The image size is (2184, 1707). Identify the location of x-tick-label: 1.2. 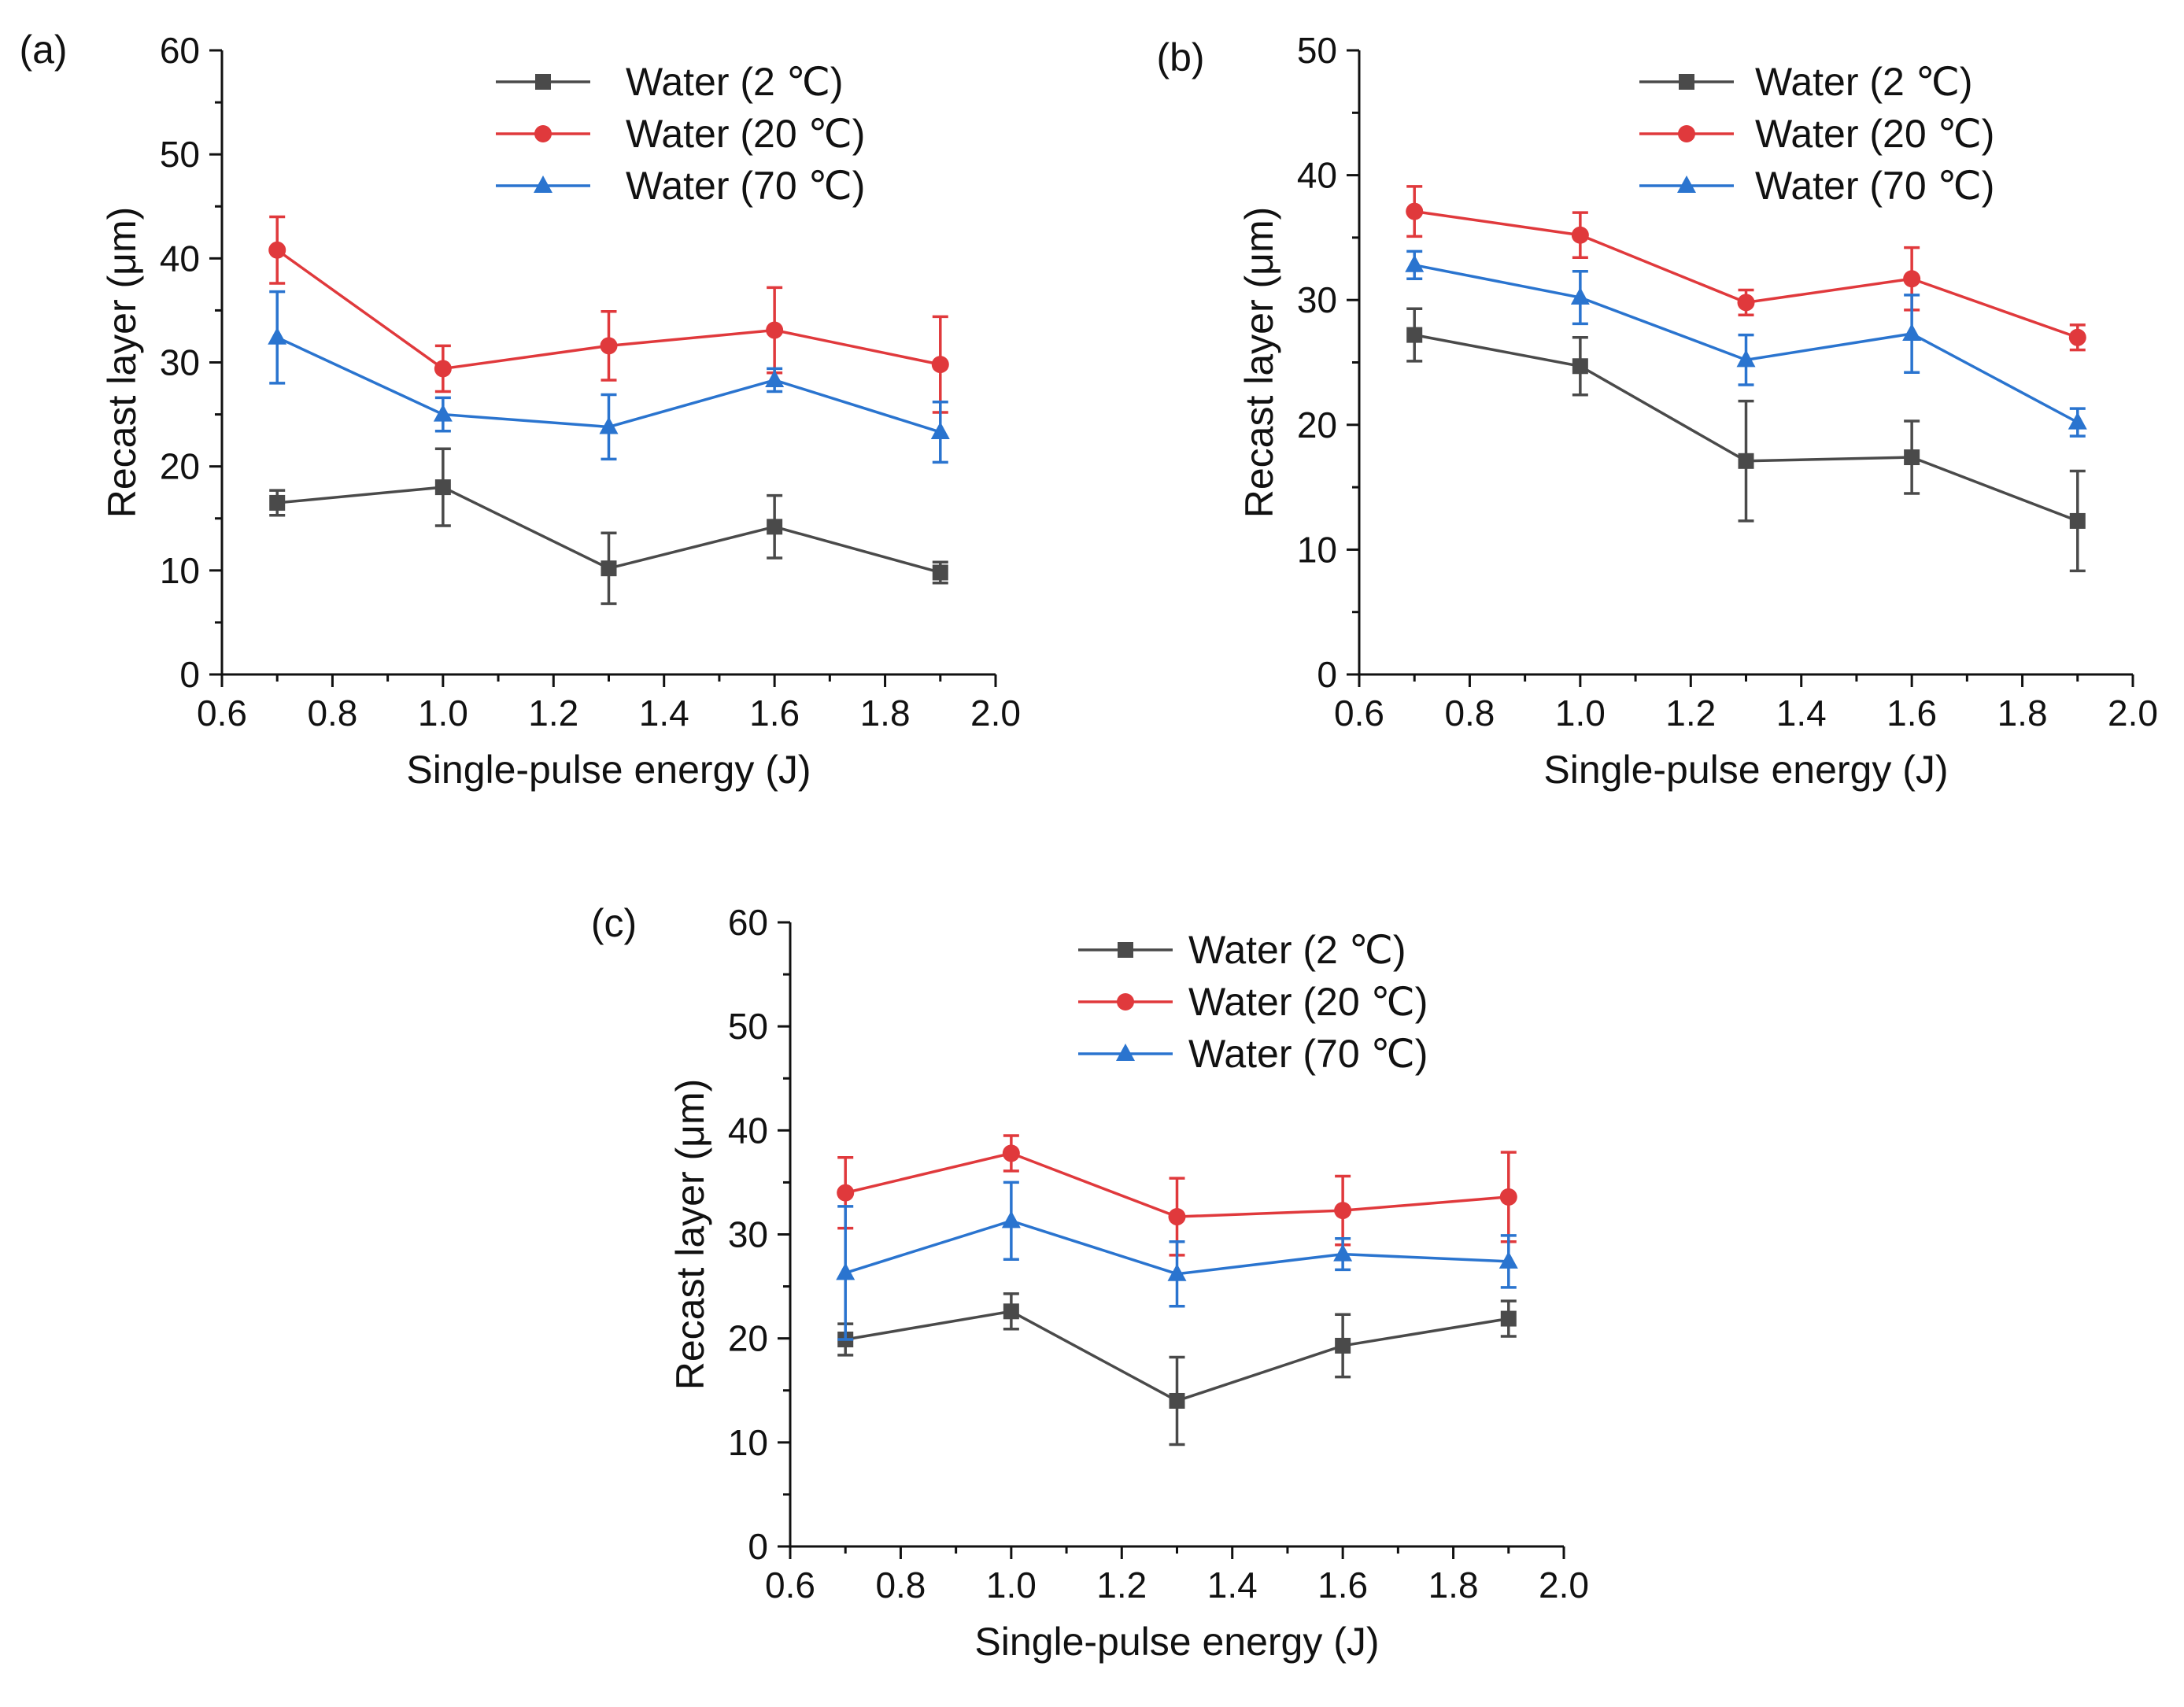
(1690, 713).